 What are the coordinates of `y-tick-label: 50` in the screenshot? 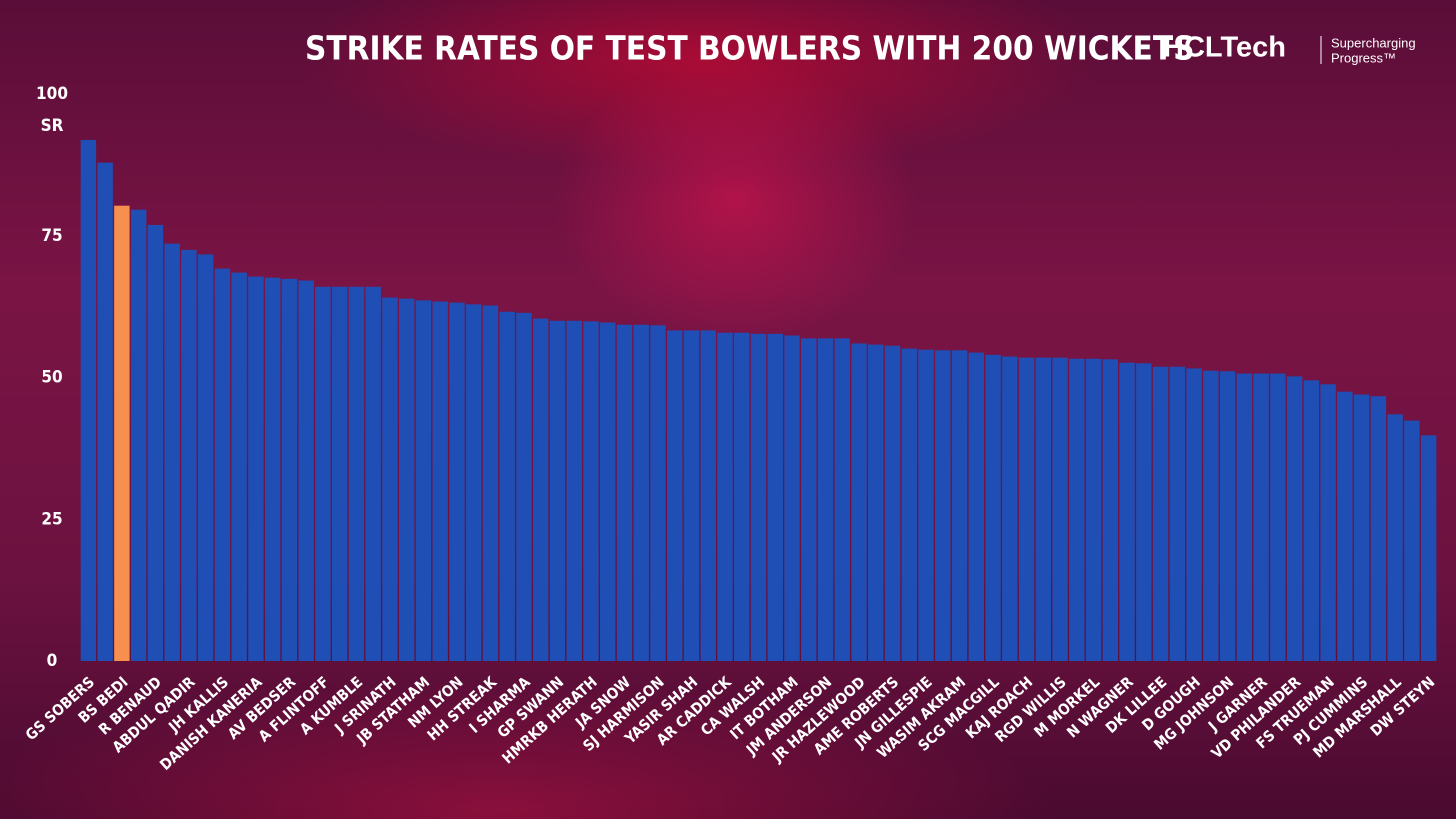 It's located at (51, 378).